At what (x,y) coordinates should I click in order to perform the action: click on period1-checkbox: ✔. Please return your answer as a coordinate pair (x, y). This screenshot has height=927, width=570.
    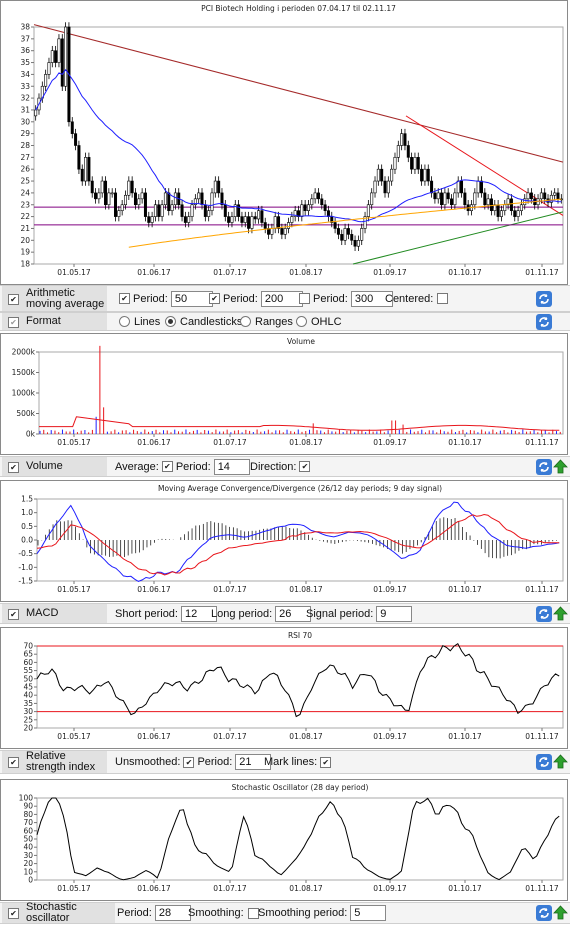
    Looking at the image, I should click on (124, 298).